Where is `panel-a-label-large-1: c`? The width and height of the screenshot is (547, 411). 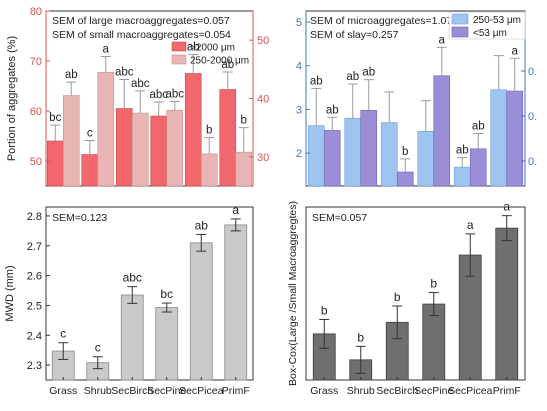 panel-a-label-large-1: c is located at coordinates (90, 134).